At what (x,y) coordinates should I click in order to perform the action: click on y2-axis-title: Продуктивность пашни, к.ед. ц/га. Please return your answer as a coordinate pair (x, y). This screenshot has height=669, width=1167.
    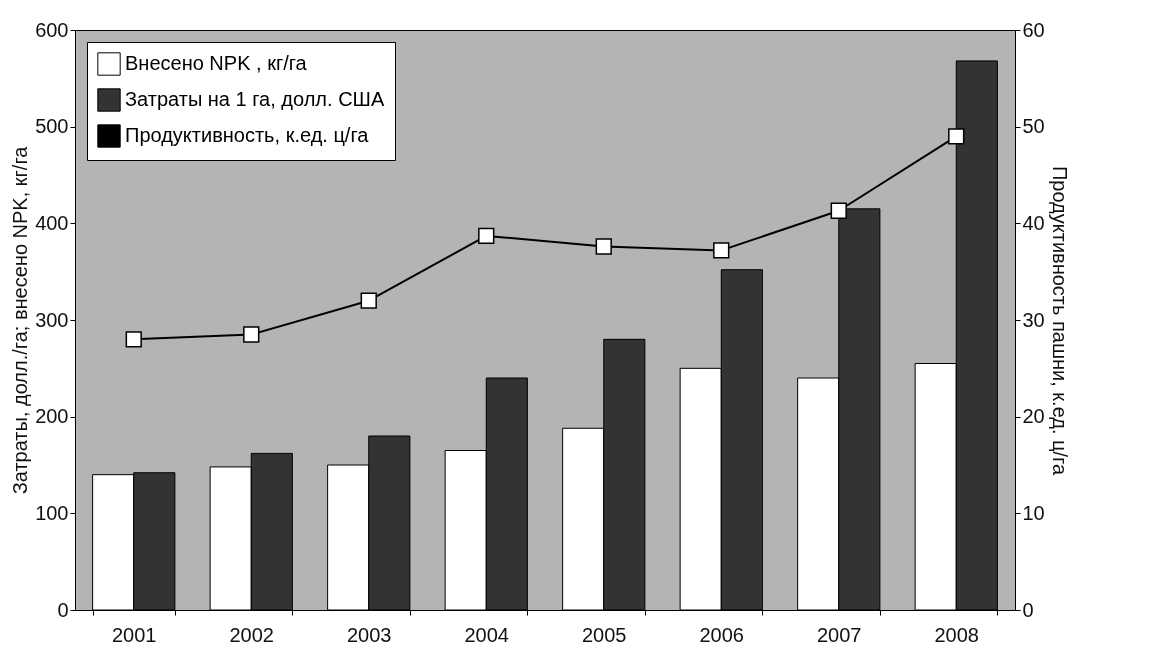
    Looking at the image, I should click on (1059, 320).